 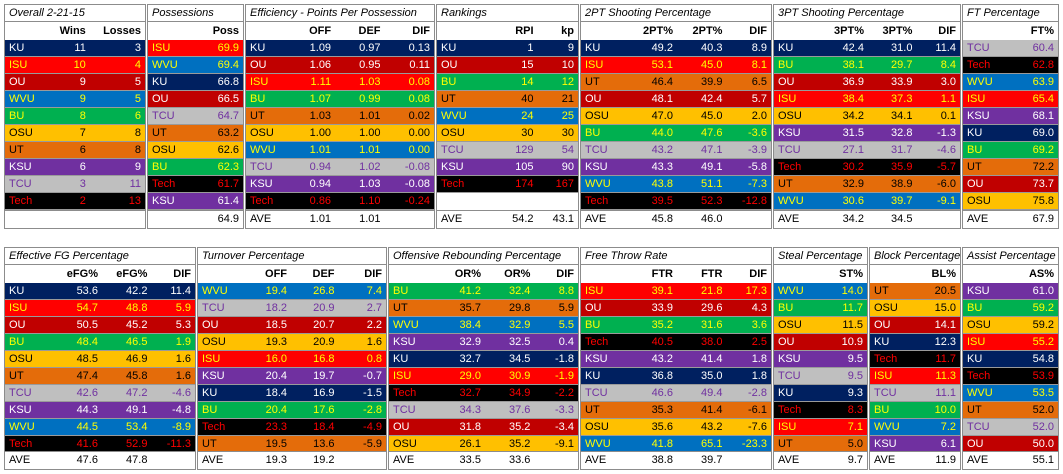 What do you see at coordinates (748, 393) in the screenshot?
I see `value-cell: -2.8` at bounding box center [748, 393].